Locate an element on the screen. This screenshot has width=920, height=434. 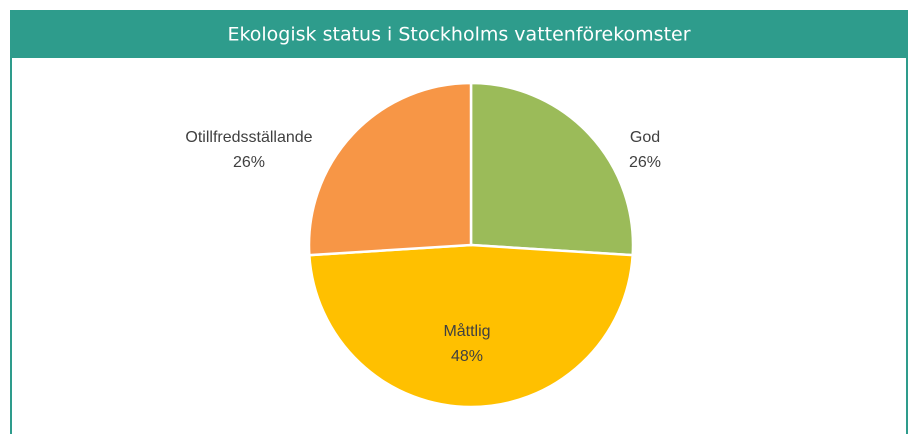
title-bar is located at coordinates (459, 34).